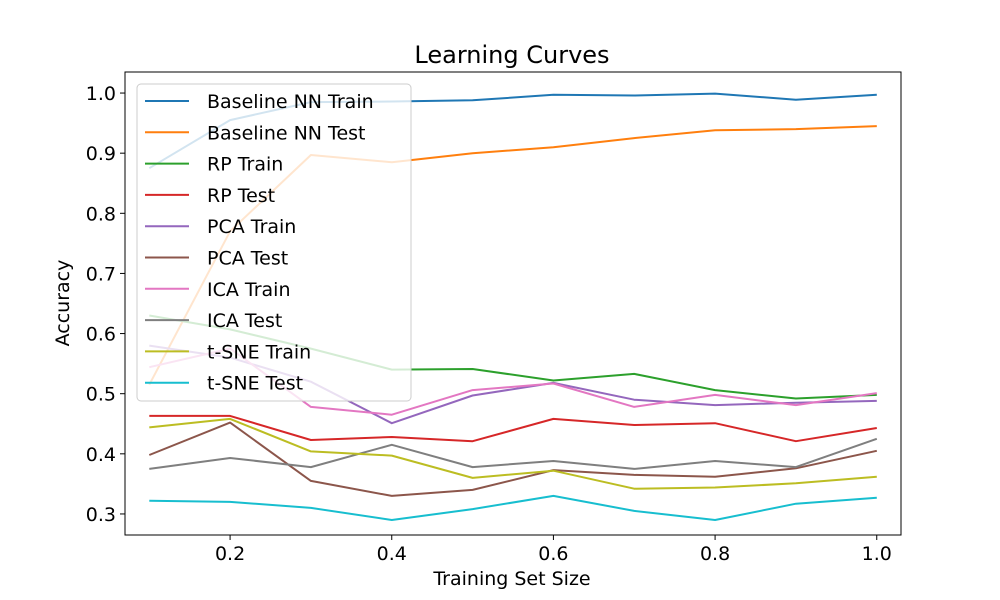 Image resolution: width=1000 pixels, height=600 pixels. Describe the element at coordinates (101, 154) in the screenshot. I see `y-tick-label: 0.9` at that location.